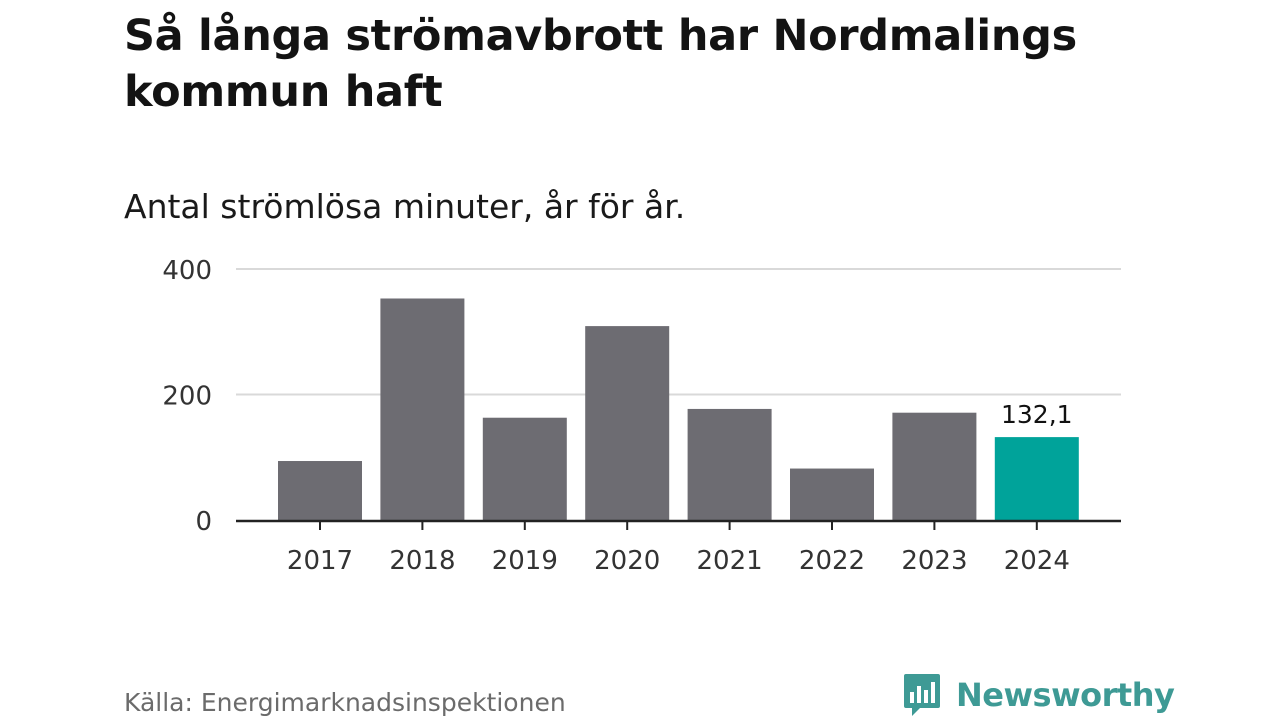  Describe the element at coordinates (934, 561) in the screenshot. I see `x-tick-label: 2023` at that location.